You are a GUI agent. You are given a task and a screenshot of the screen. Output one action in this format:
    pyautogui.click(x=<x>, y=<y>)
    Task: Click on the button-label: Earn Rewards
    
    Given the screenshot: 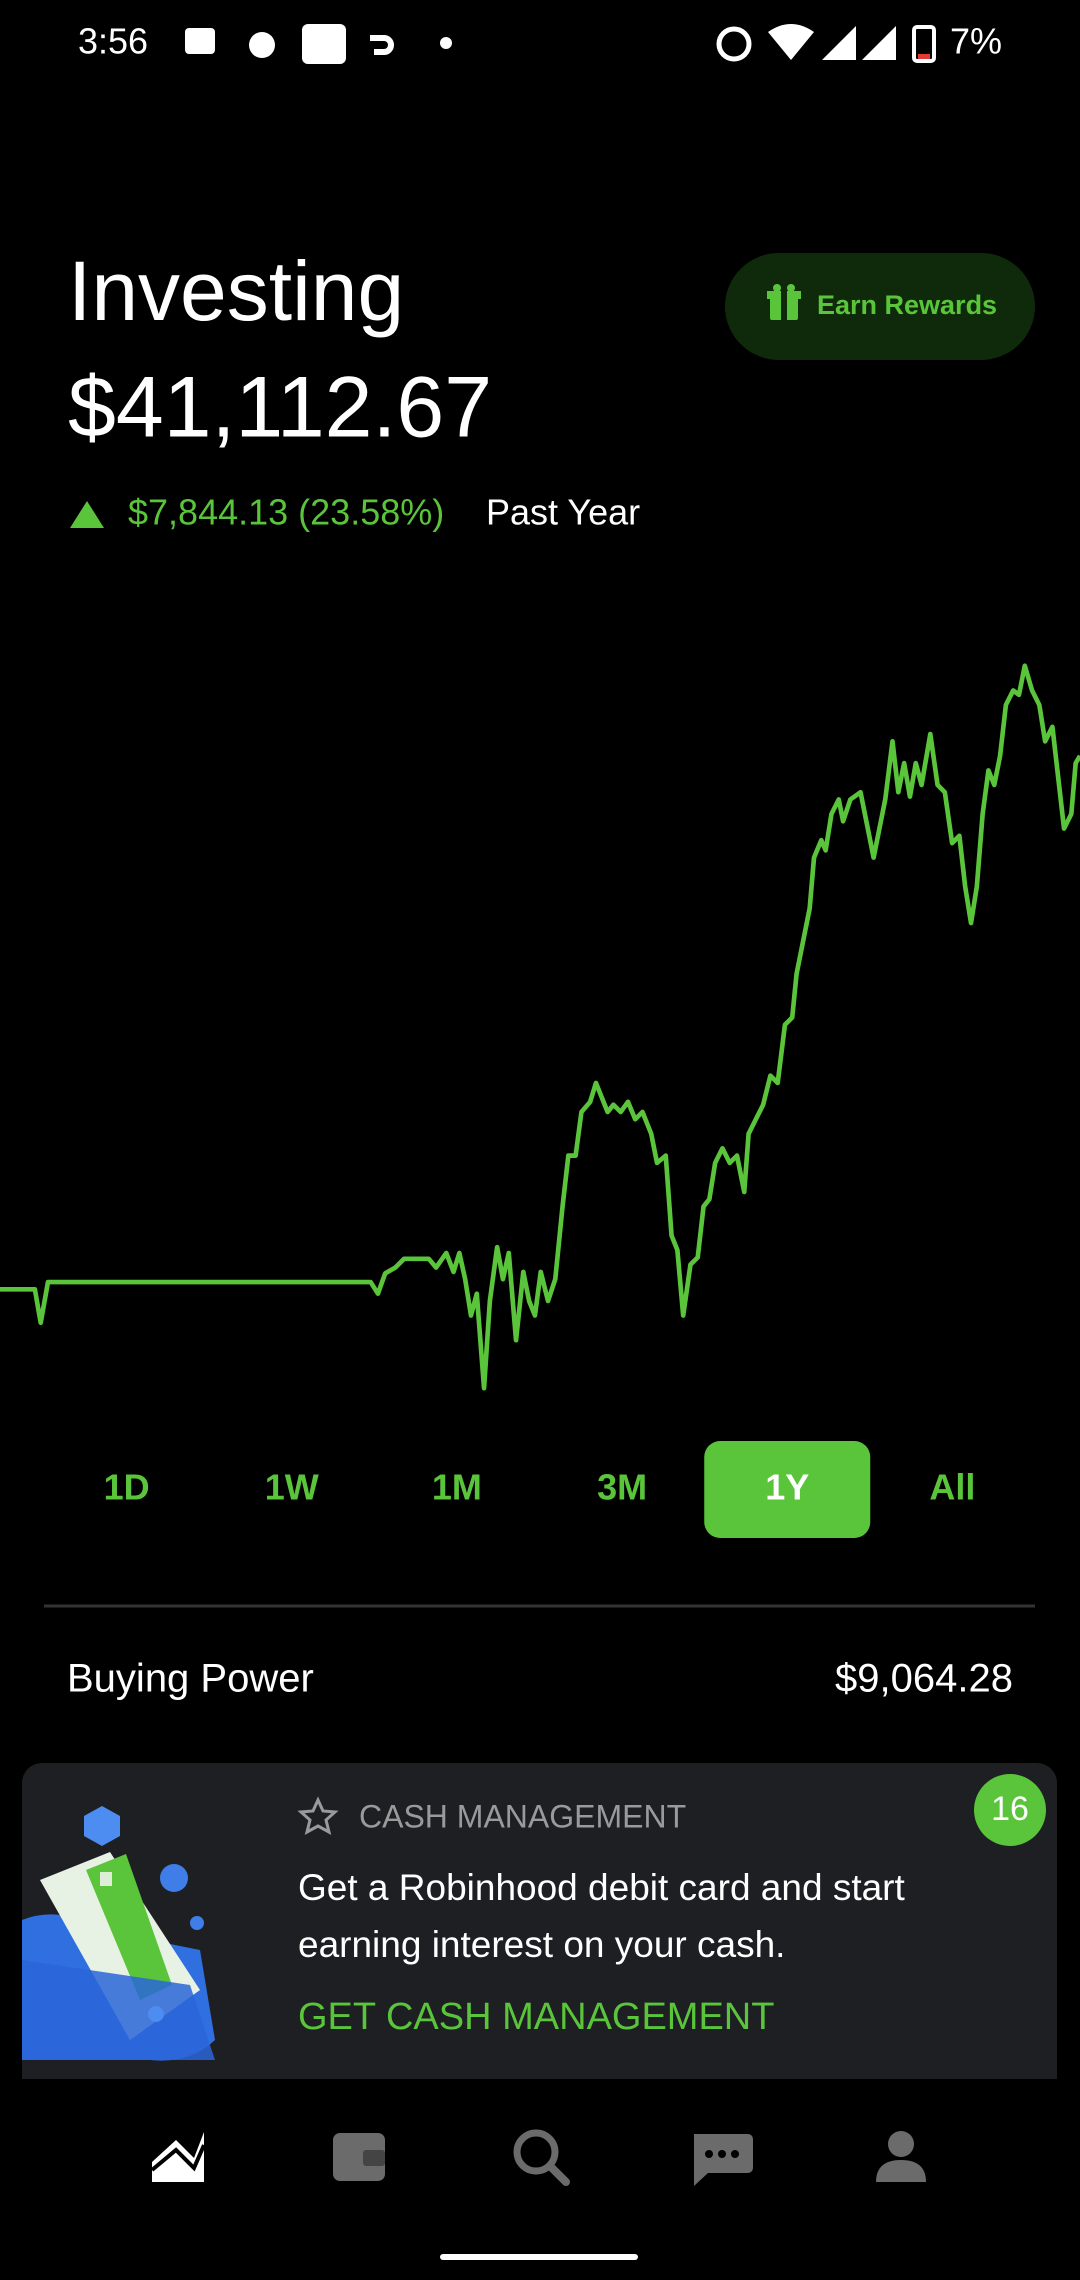 What is the action you would take?
    pyautogui.click(x=907, y=305)
    